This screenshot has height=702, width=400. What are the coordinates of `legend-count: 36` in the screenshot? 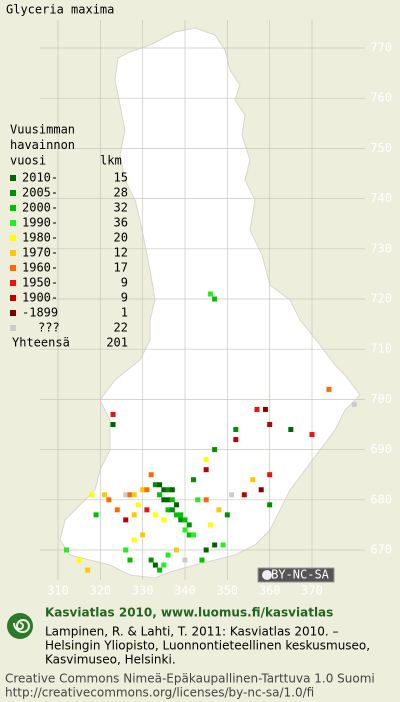 It's located at (121, 223).